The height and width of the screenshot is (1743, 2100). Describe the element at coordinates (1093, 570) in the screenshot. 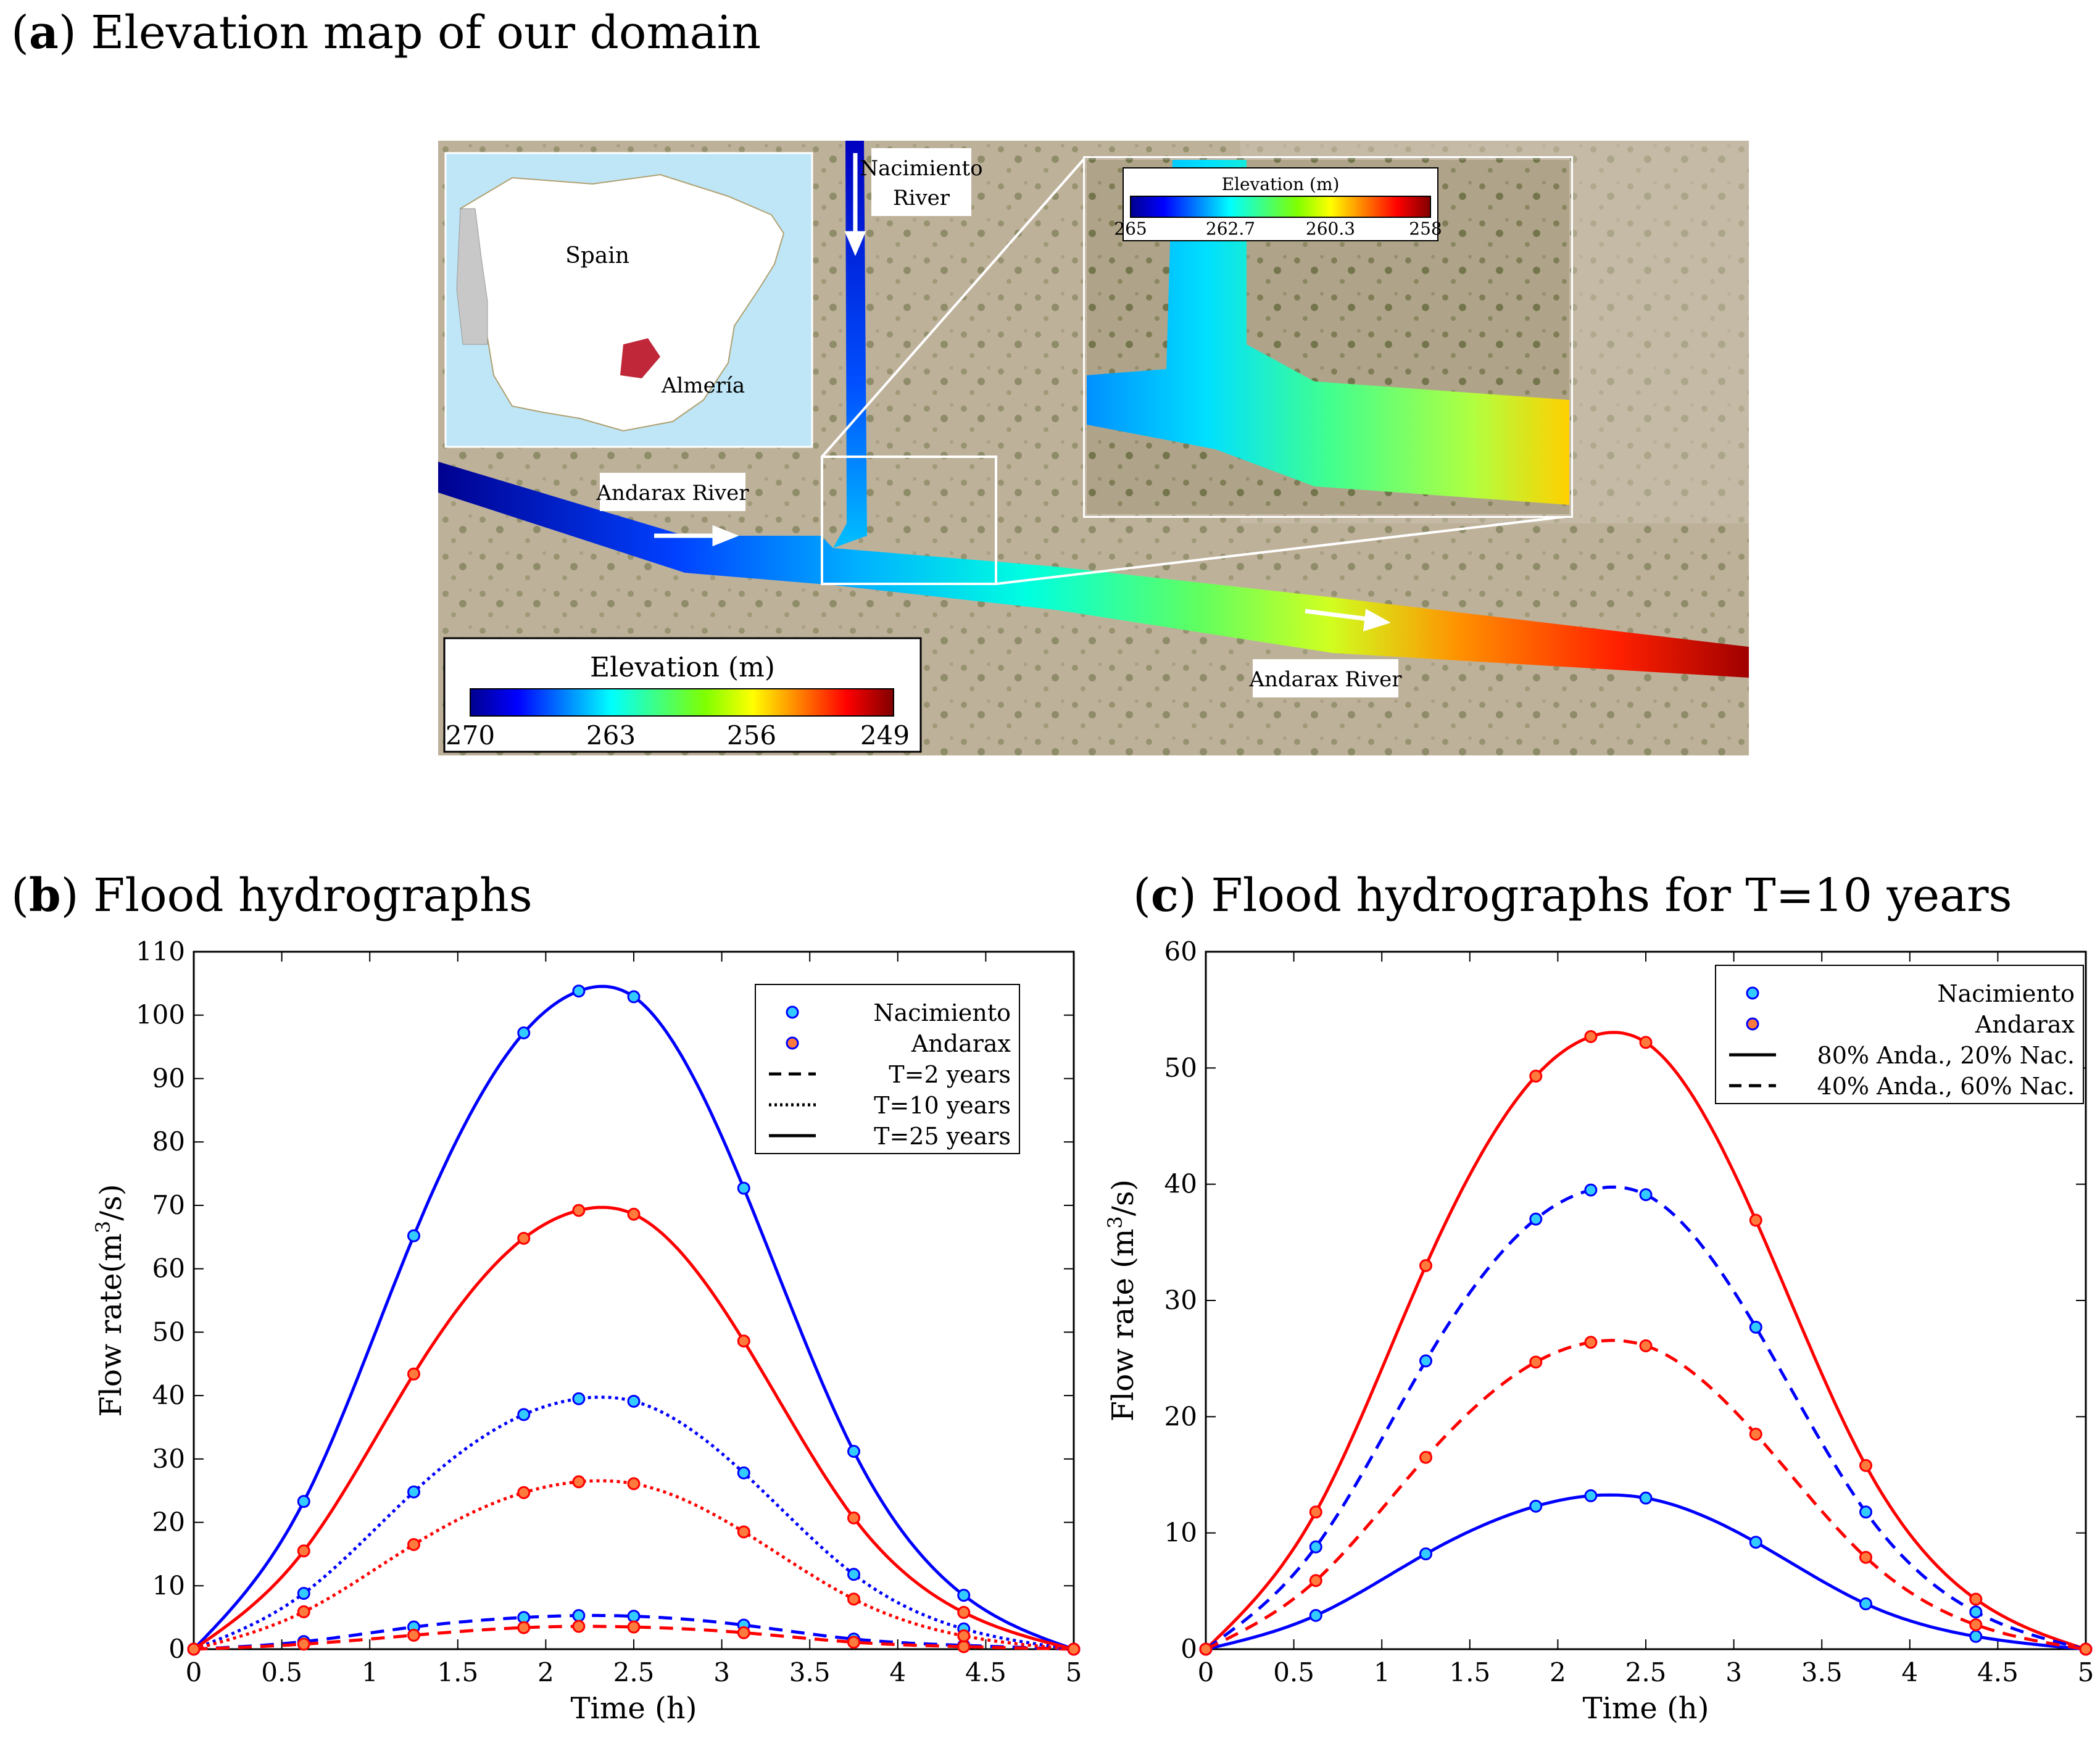

I see `andarax-river-surface` at that location.